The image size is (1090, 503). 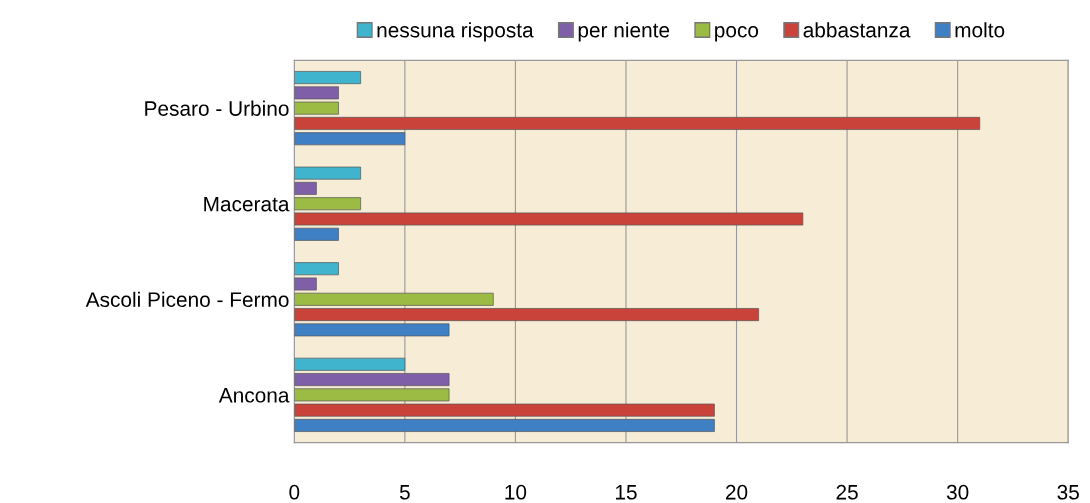 I want to click on y-tick-label: Ancona, so click(x=254, y=395).